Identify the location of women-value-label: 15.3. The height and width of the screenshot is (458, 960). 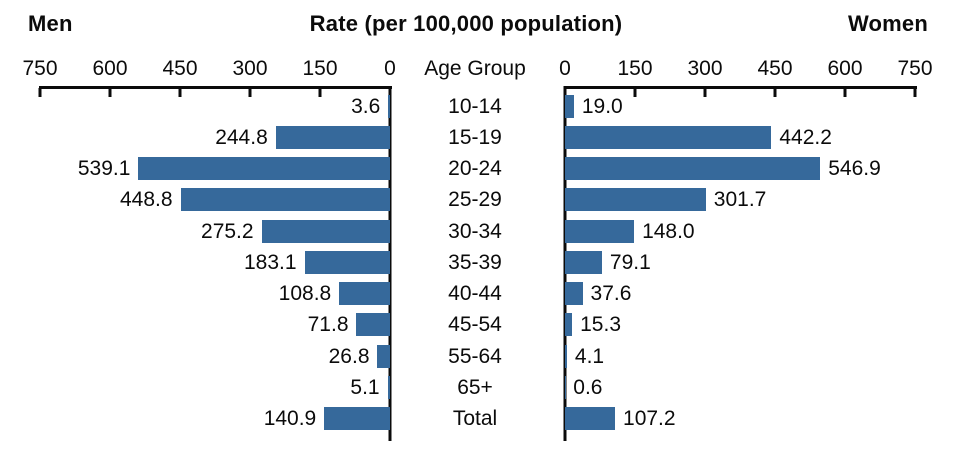
(600, 325).